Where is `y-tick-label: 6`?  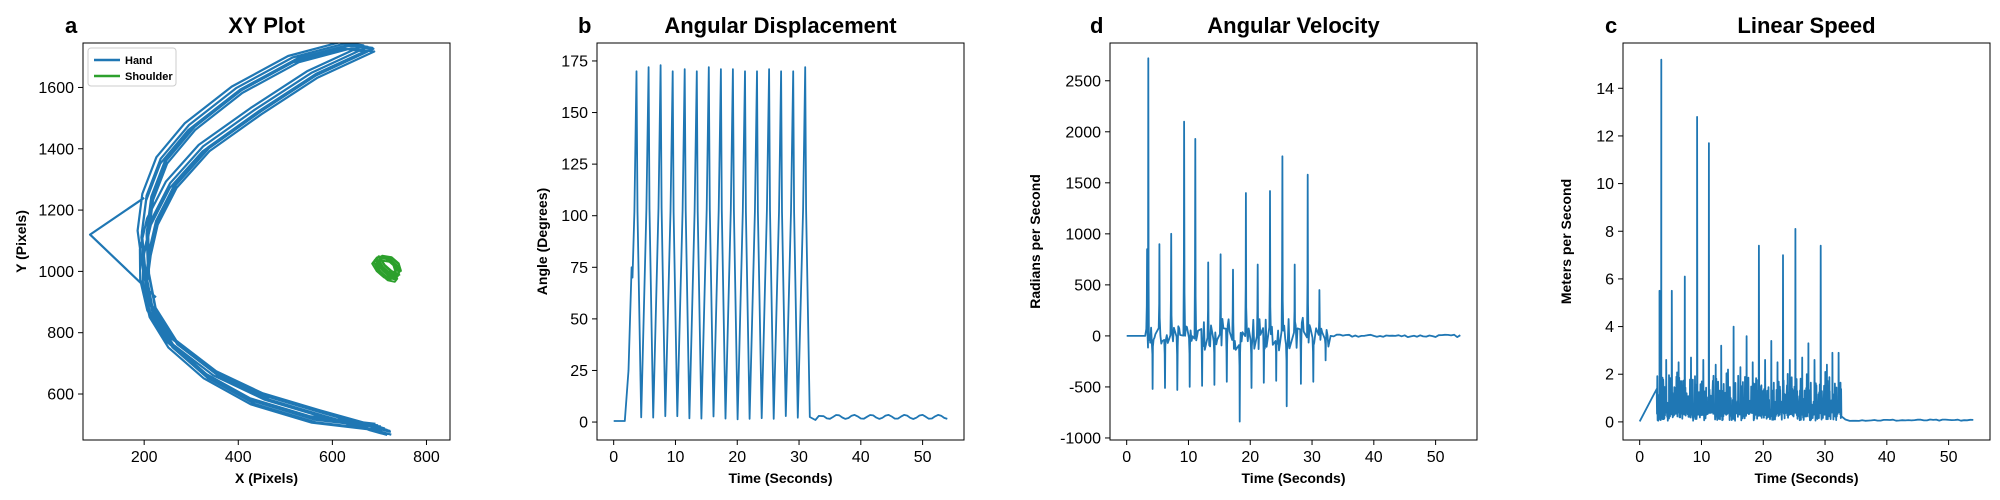 y-tick-label: 6 is located at coordinates (1609, 279).